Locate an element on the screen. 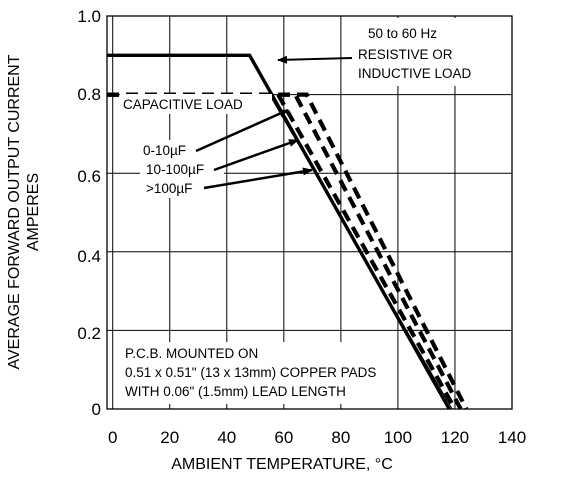 This screenshot has height=477, width=569. x-tick-label: 20 is located at coordinates (169, 437).